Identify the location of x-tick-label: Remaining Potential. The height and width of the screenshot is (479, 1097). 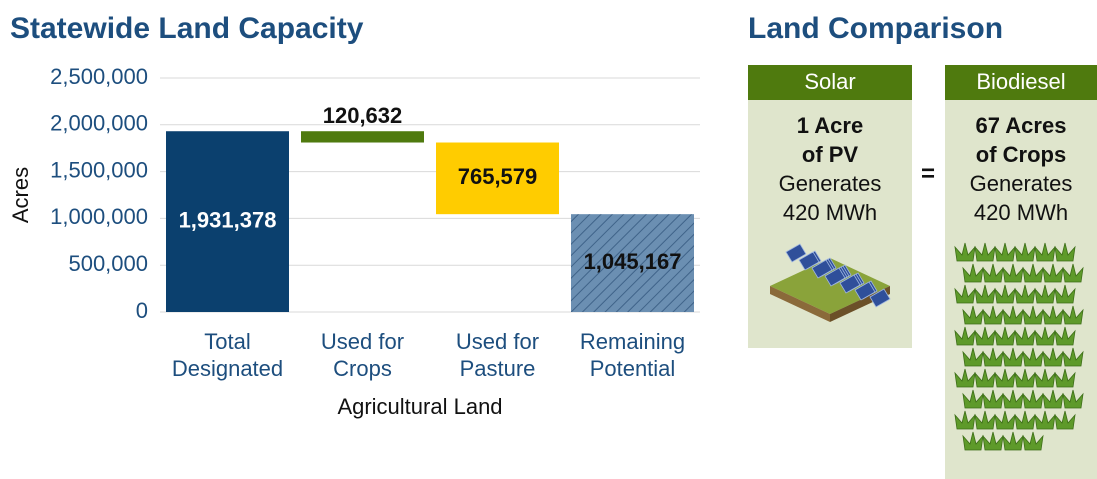
(632, 355).